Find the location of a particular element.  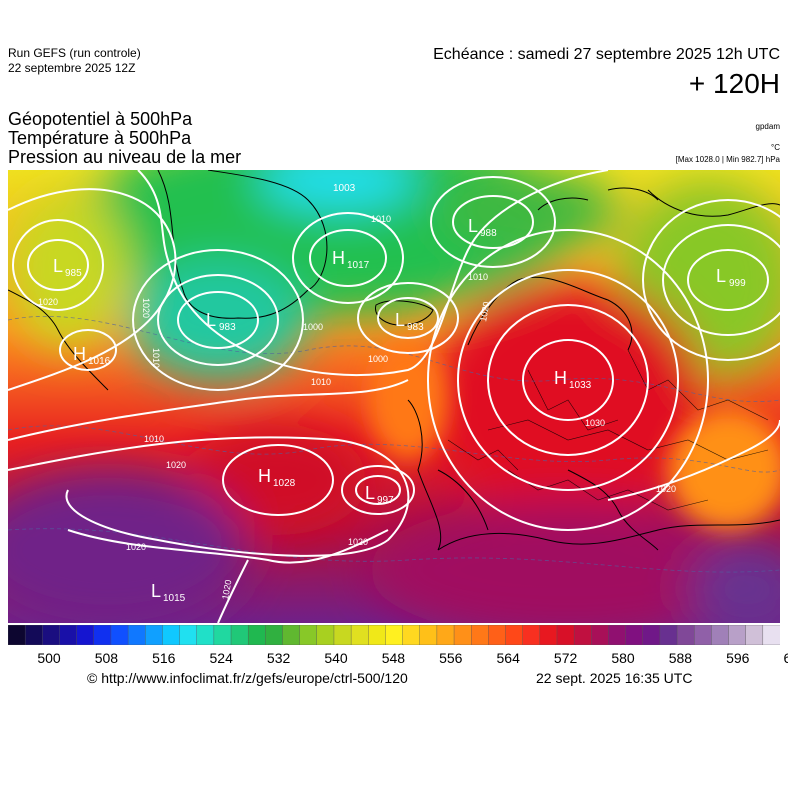

colorbar-tick-label: 508 is located at coordinates (106, 658).